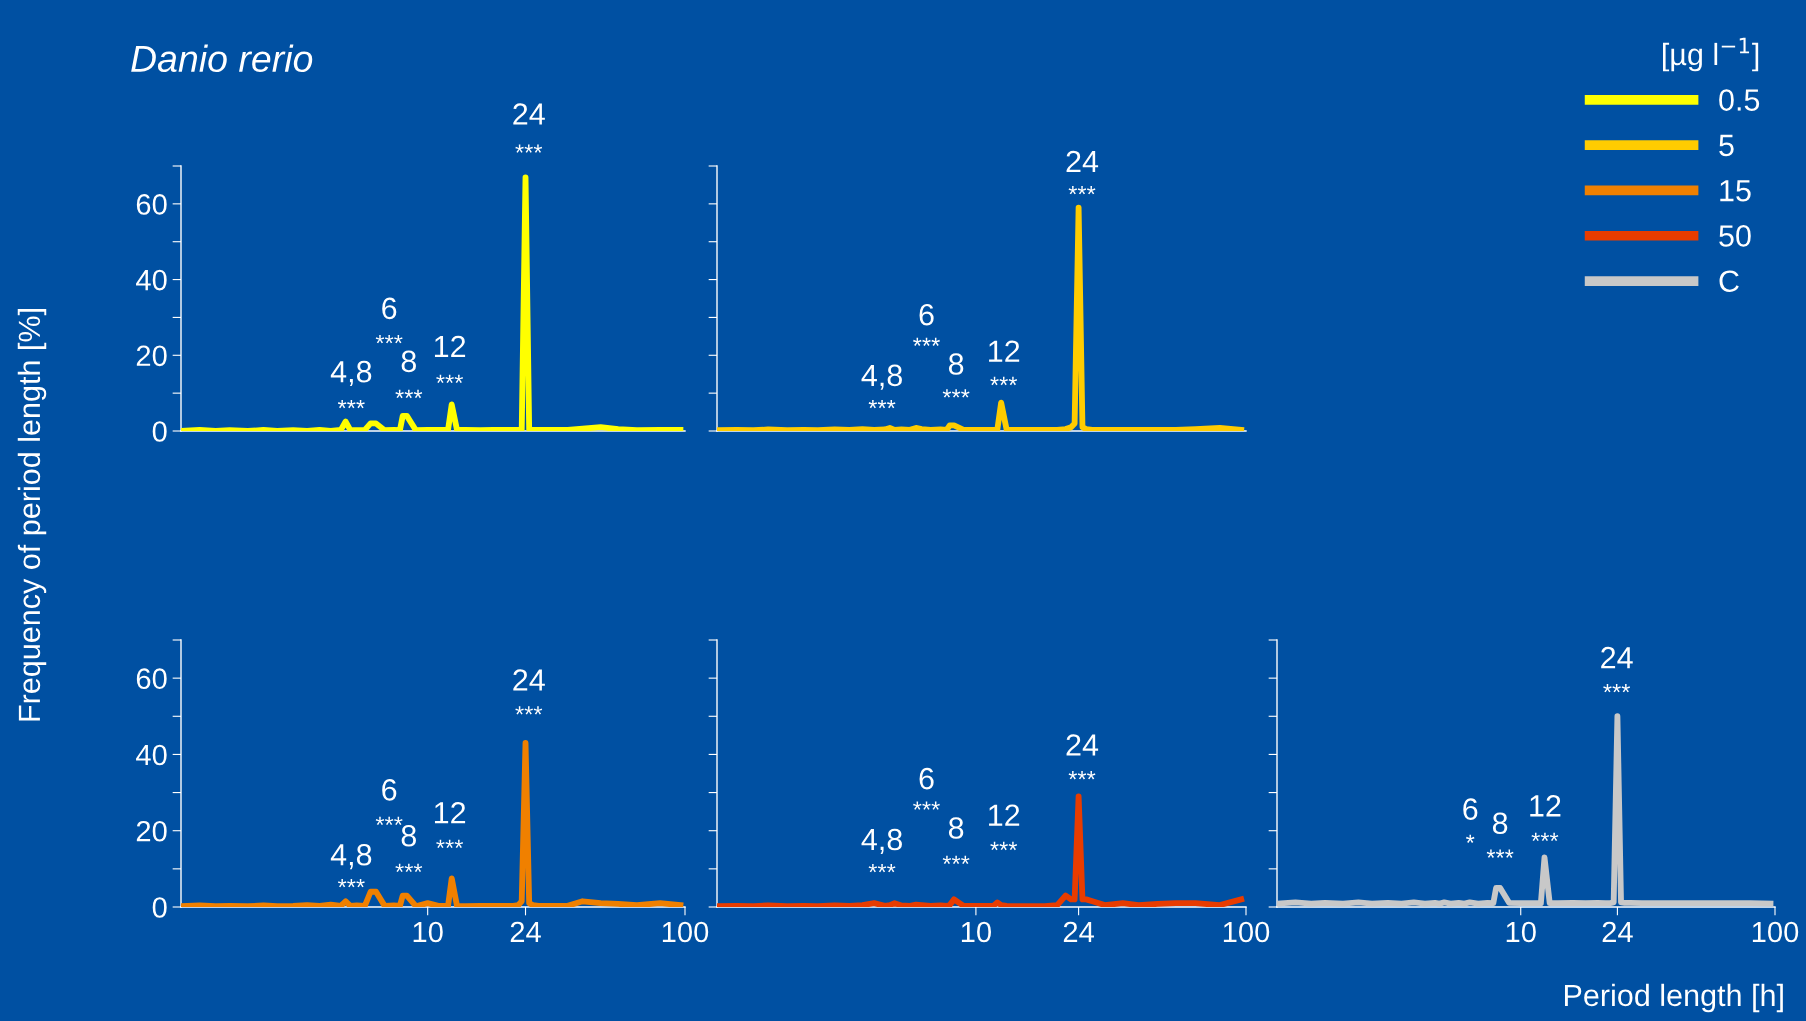 This screenshot has height=1021, width=1806. What do you see at coordinates (1711, 54) in the screenshot?
I see `legend-title: [µg l$^{−1}$]` at bounding box center [1711, 54].